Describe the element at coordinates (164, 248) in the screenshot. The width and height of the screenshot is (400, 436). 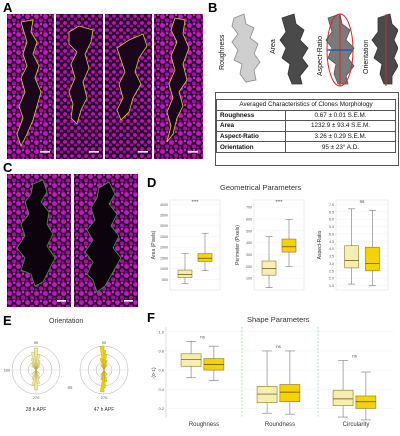
I see `y-tick-label: 2000` at that location.